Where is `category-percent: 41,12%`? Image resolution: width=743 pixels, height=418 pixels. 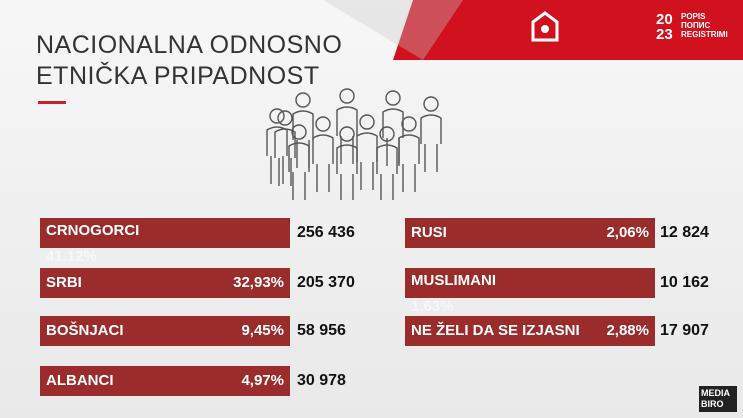 category-percent: 41,12% is located at coordinates (71, 256).